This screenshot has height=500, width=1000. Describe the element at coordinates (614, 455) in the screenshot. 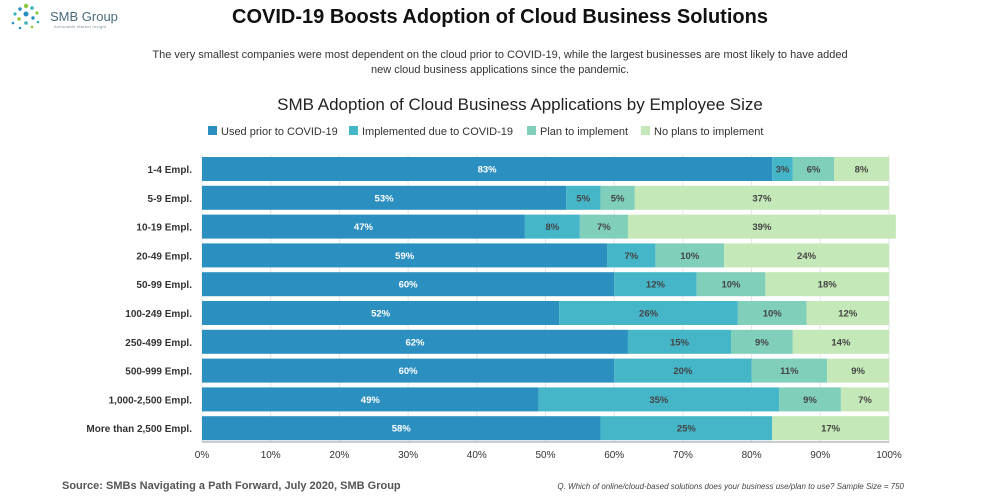

I see `x-tick-label: 60%` at that location.